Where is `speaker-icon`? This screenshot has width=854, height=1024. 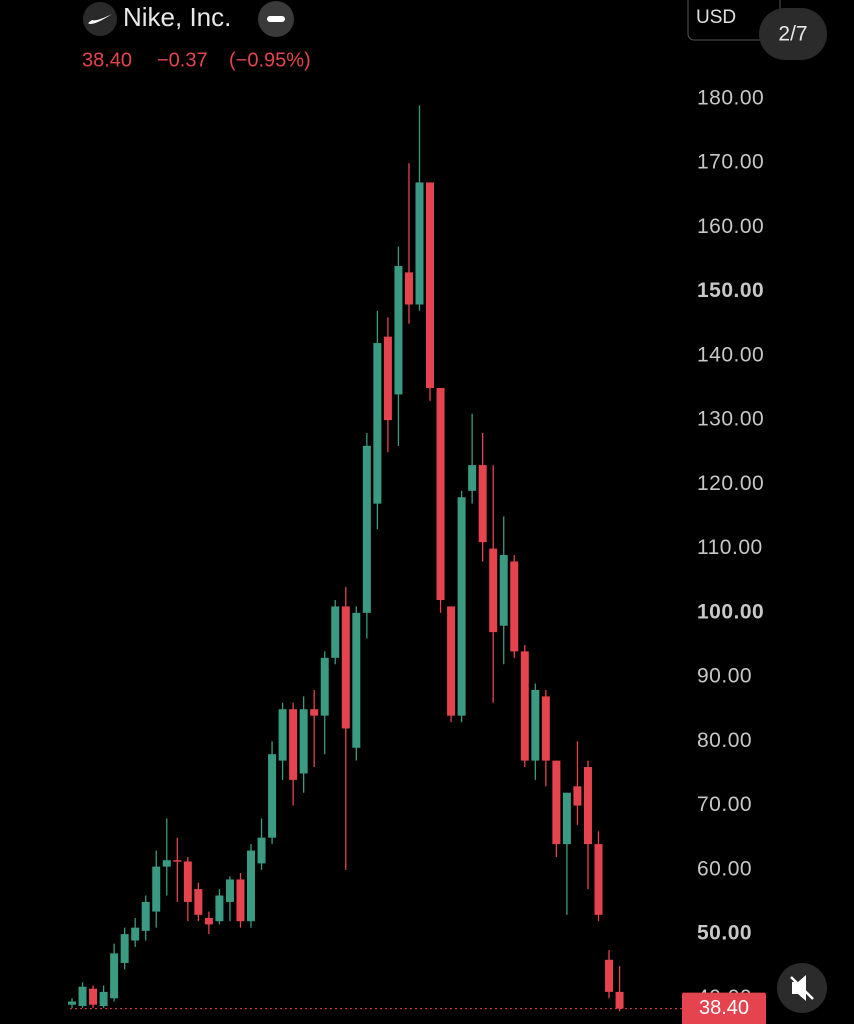 speaker-icon is located at coordinates (799, 988).